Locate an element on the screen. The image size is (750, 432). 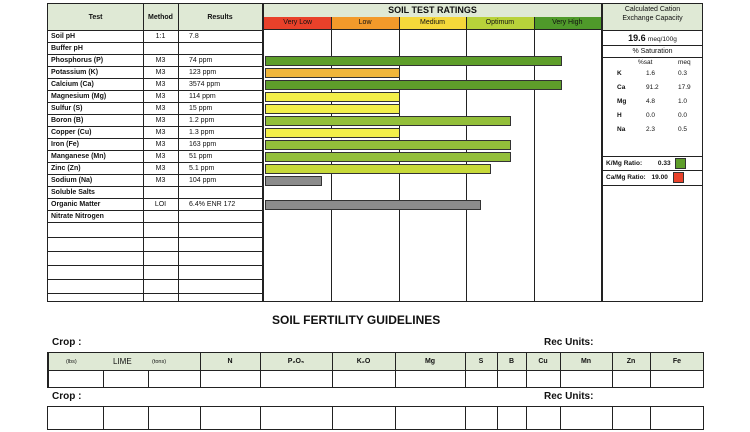
fertility-column-header: N is located at coordinates (230, 361).